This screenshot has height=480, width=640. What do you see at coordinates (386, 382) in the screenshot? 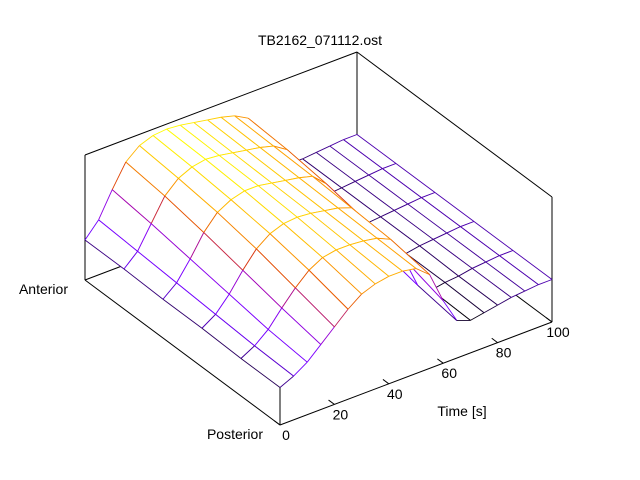
I see `x-tick` at bounding box center [386, 382].